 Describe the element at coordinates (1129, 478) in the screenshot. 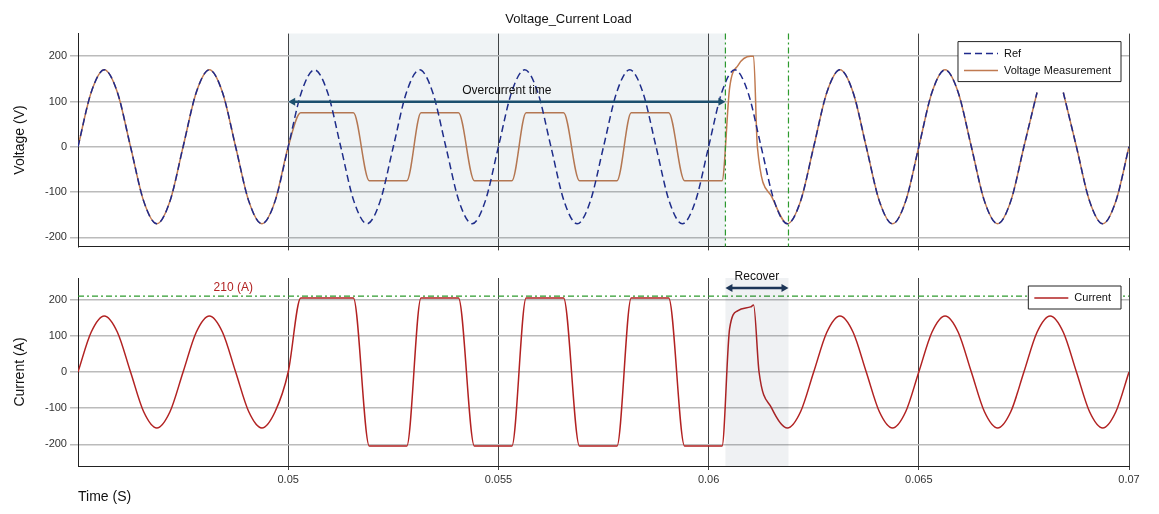

I see `x-tick-label: 0.07` at that location.